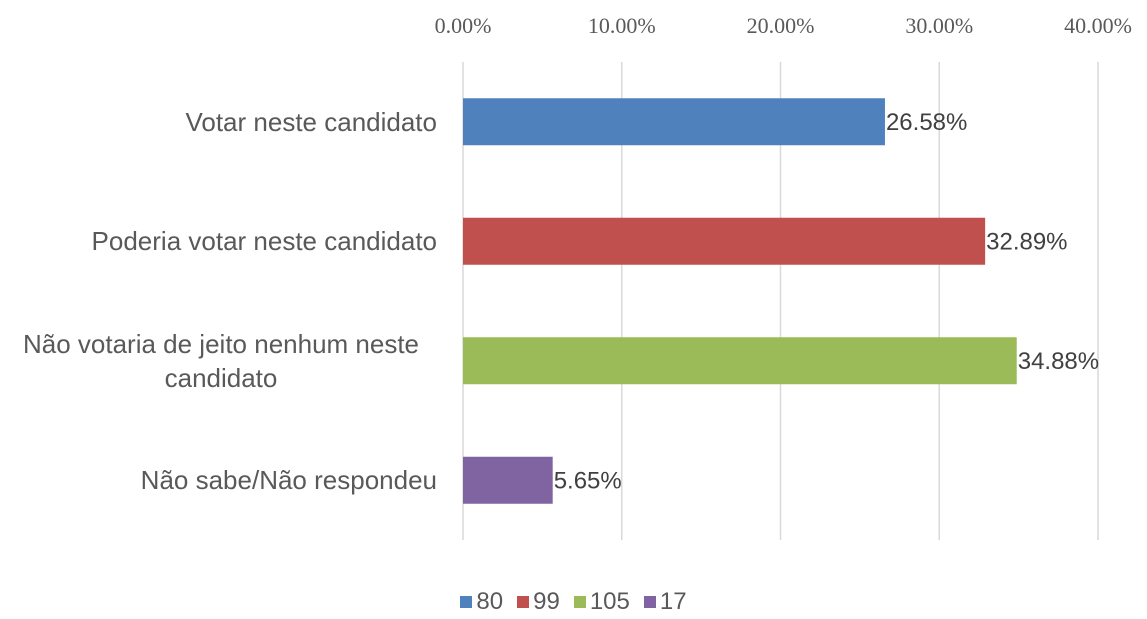 Image resolution: width=1147 pixels, height=619 pixels. What do you see at coordinates (588, 481) in the screenshot?
I see `data-label: 5.65%` at bounding box center [588, 481].